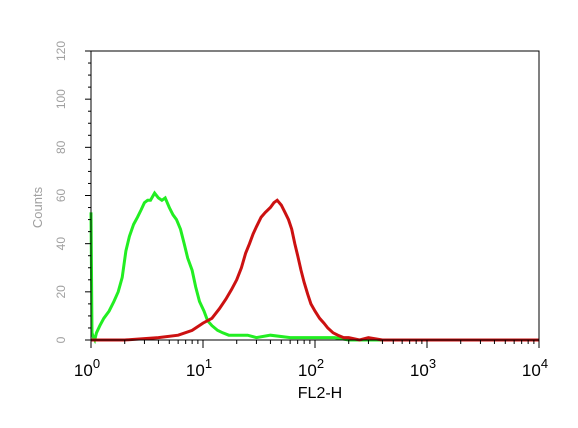  What do you see at coordinates (61, 51) in the screenshot?
I see `y-tick-label: 120` at bounding box center [61, 51].